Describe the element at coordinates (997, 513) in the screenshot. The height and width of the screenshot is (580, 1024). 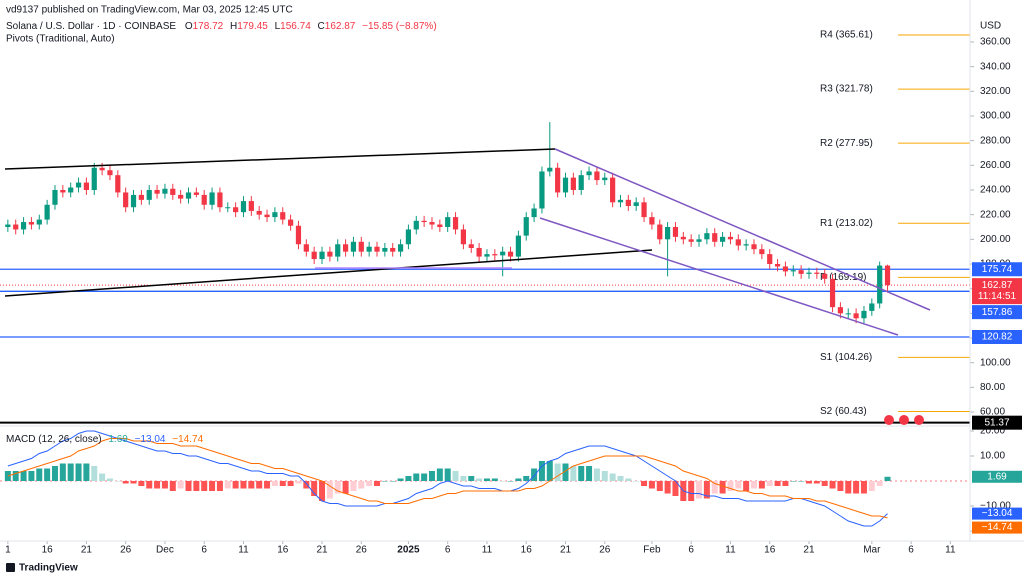
I see `value-box-label: −13.04` at that location.